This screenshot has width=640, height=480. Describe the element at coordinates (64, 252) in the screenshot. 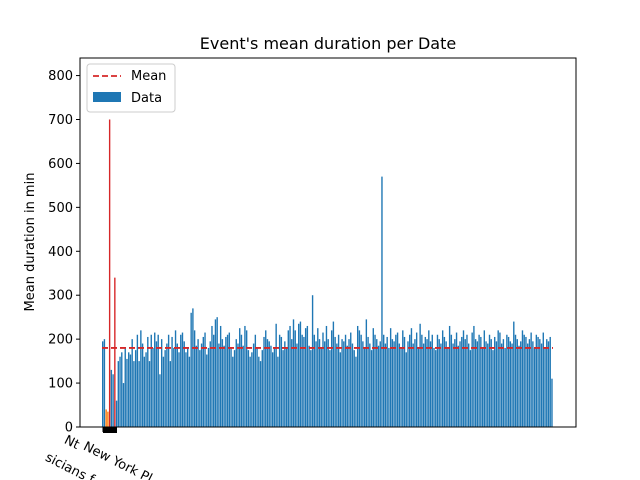

I see `y-axis-ticks: 0 100 200 300 400 500 600 700 800` at that location.